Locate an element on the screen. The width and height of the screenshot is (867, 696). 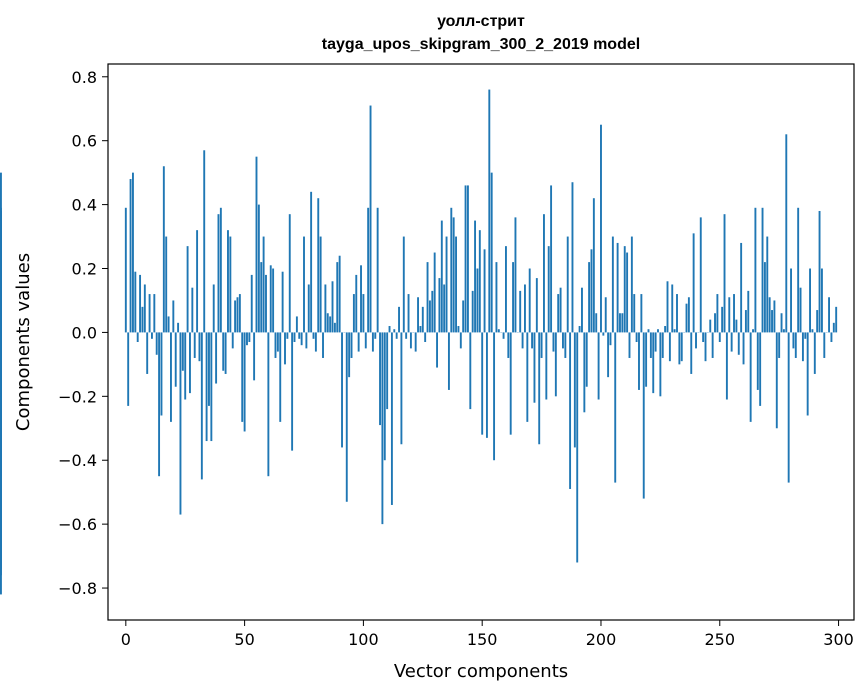
chart-title: уолл-стрит is located at coordinates (481, 21).